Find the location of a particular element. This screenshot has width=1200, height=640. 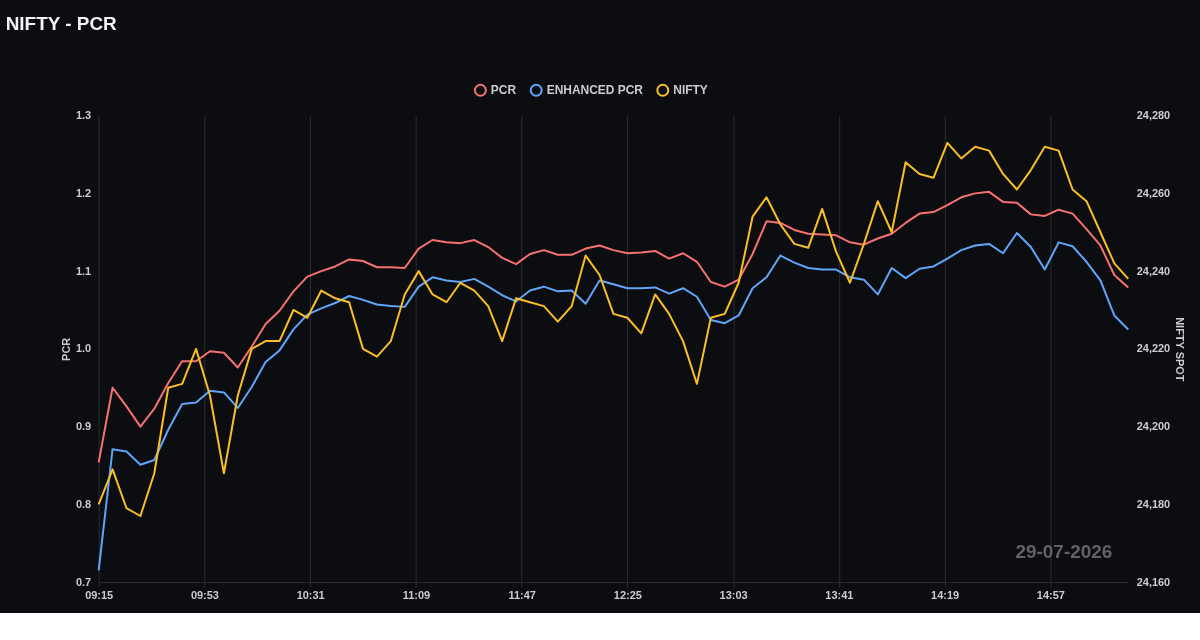

y-tick-label: 0.8 is located at coordinates (83, 503).